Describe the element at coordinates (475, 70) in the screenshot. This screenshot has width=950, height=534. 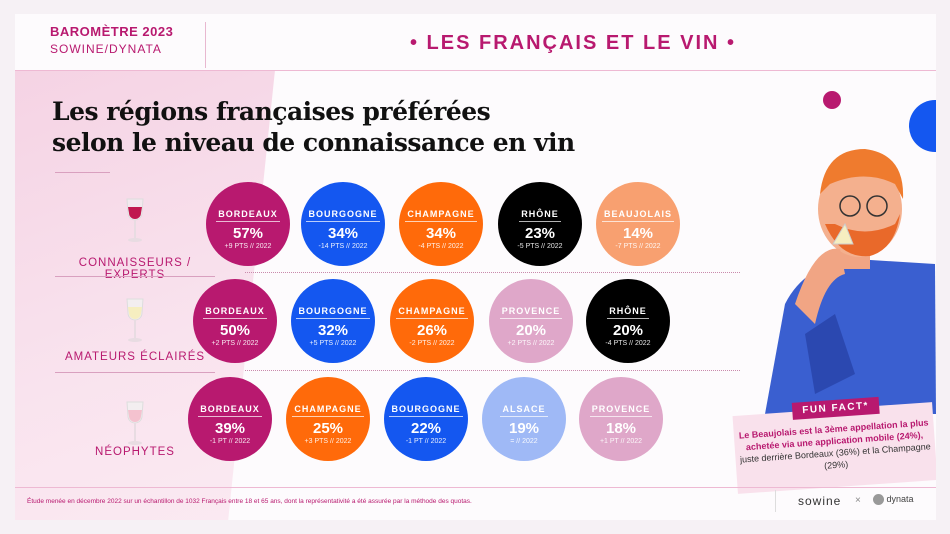
I see `header-rule` at that location.